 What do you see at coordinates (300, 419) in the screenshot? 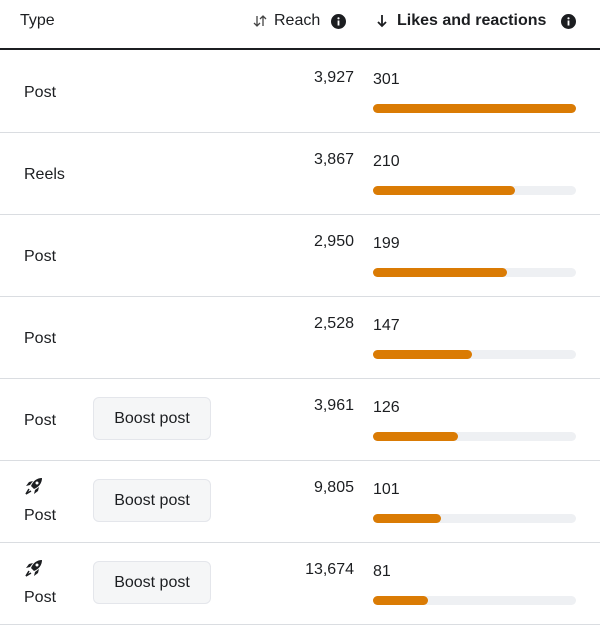
I see `table-row: Post Boost post 3,961 126` at bounding box center [300, 419].